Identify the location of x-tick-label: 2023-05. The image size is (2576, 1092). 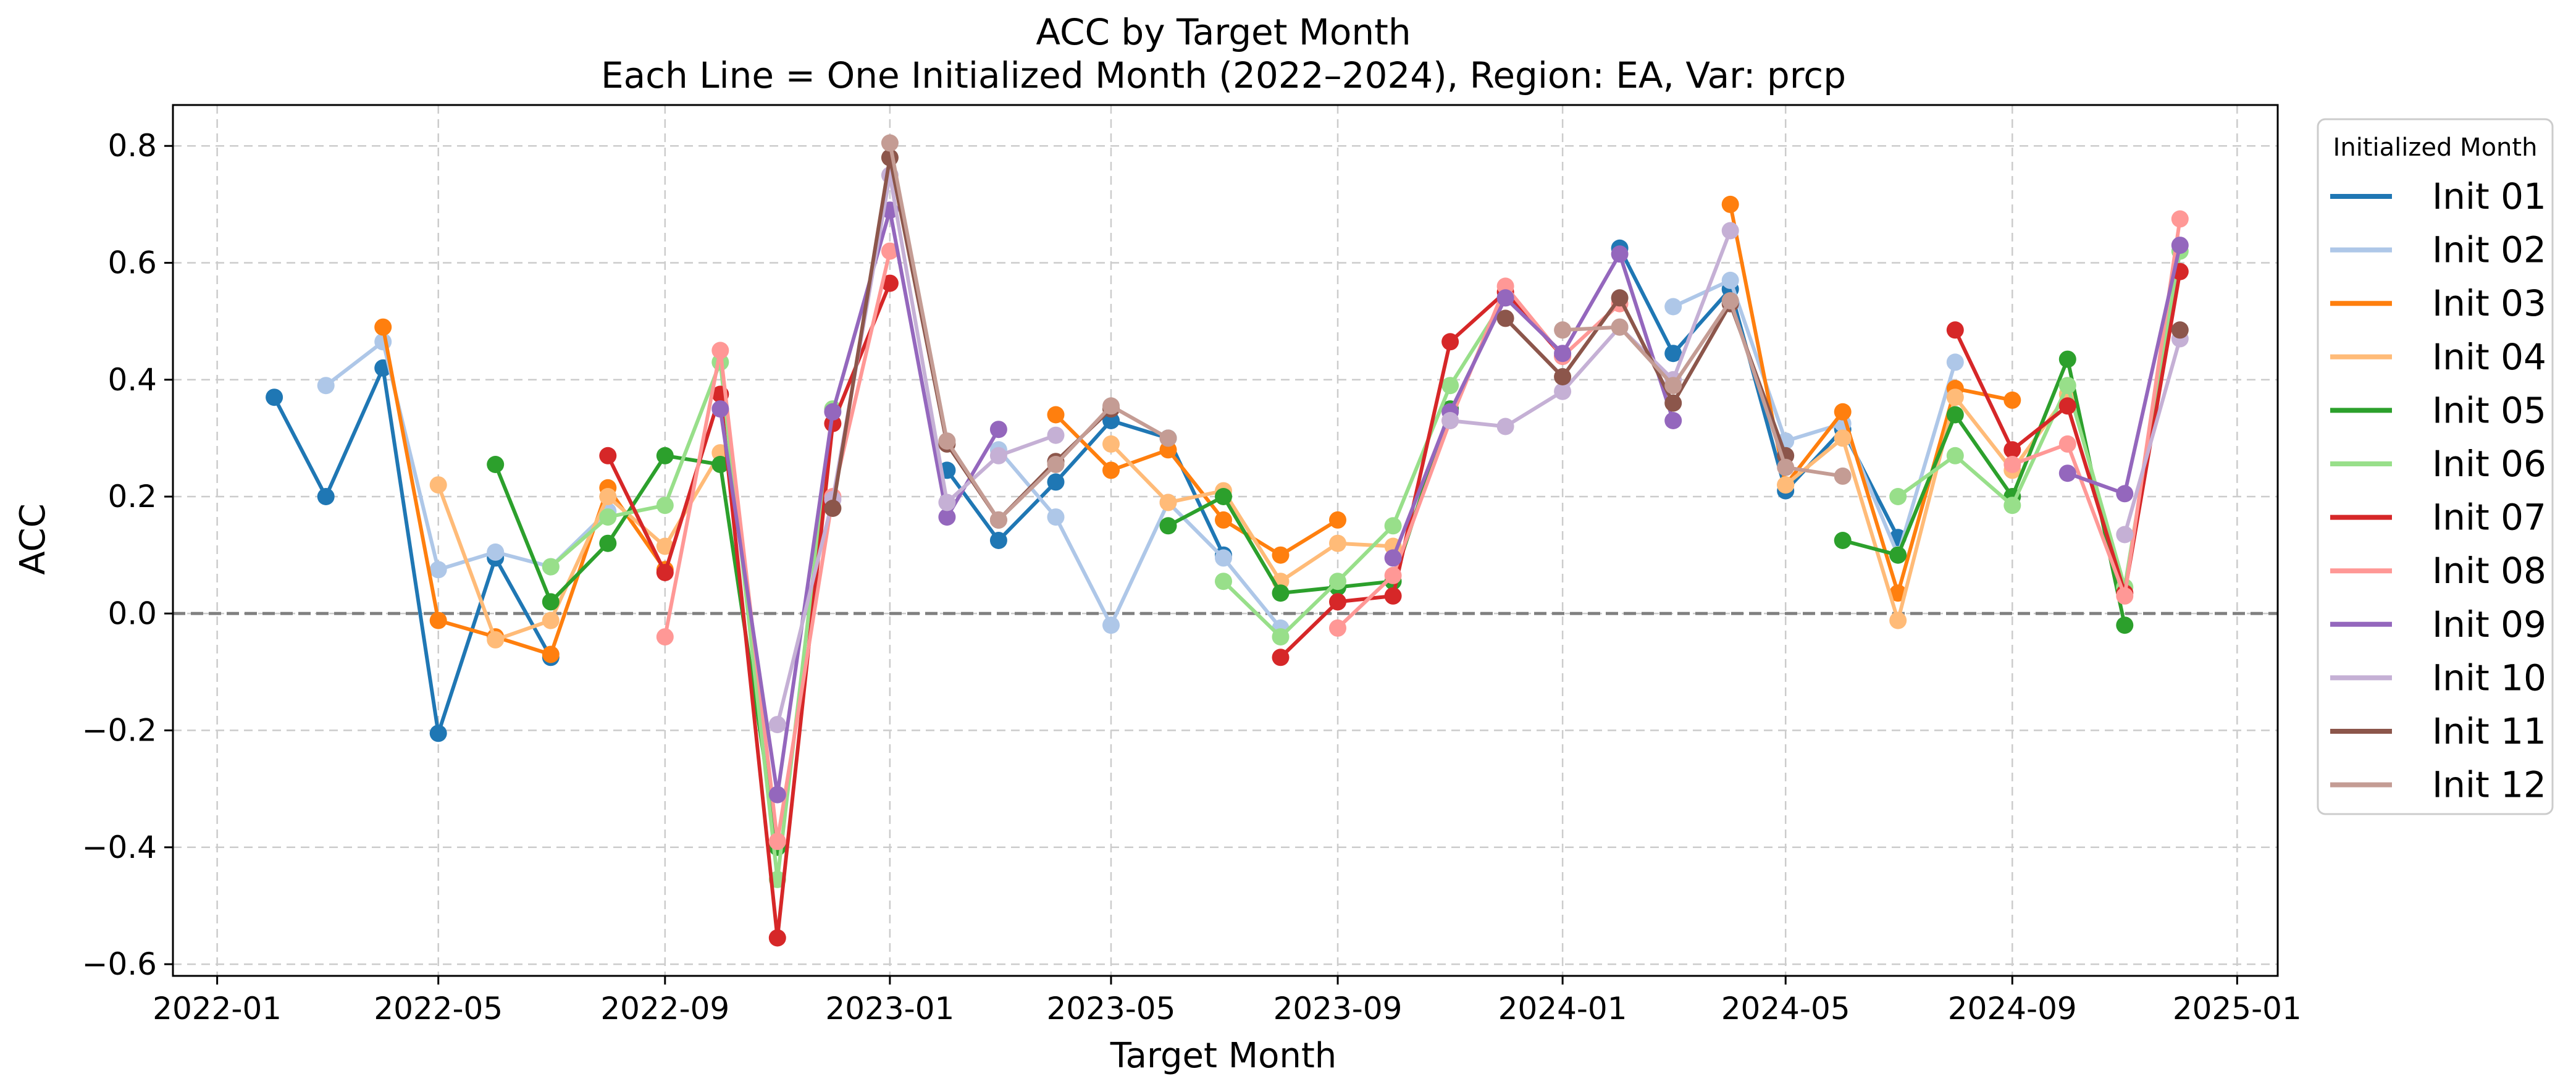
(1111, 1009).